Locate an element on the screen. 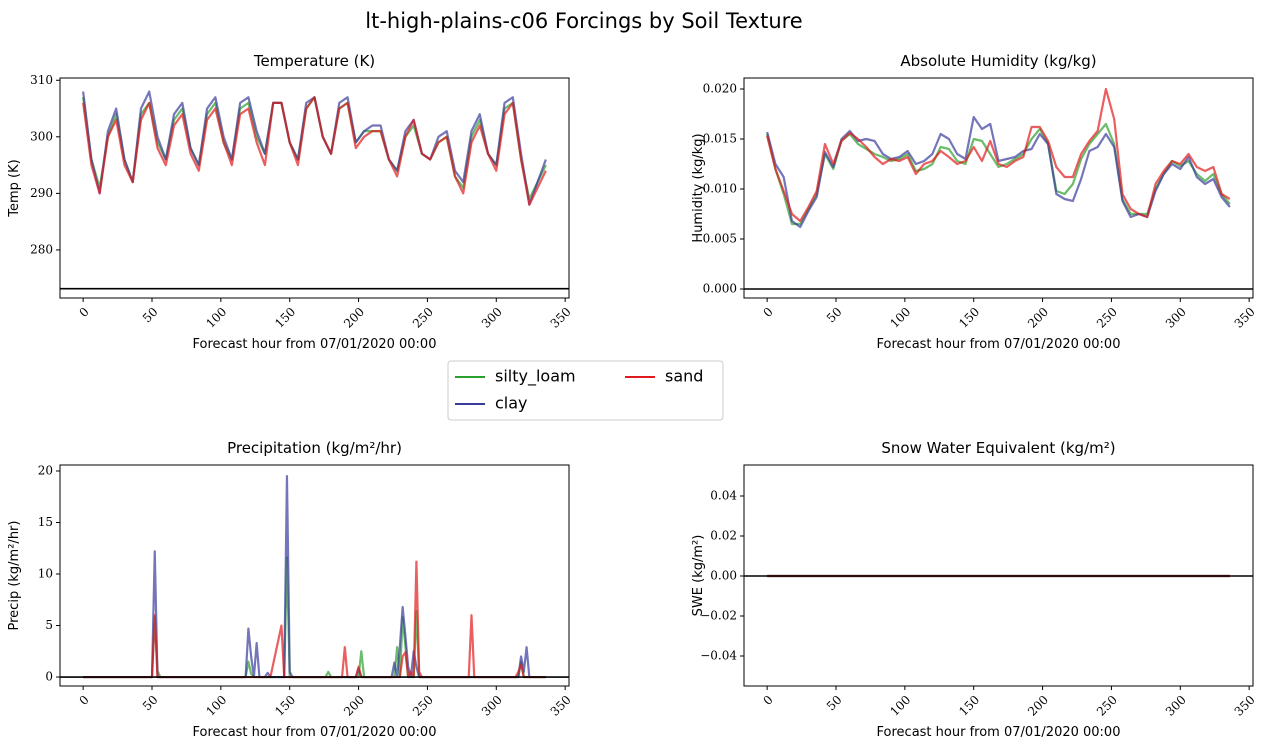  y-axis-label: Precip (kg/m²/hr) is located at coordinates (14, 576).